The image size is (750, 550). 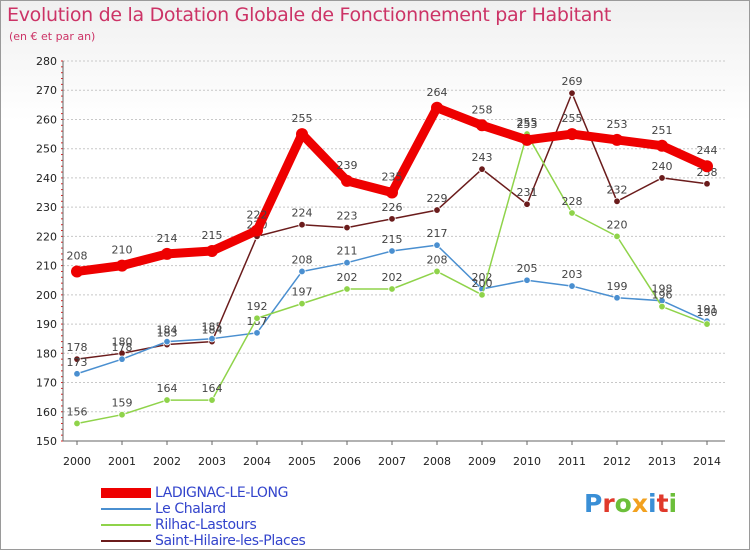 What do you see at coordinates (46, 149) in the screenshot?
I see `y-tick-label: 250` at bounding box center [46, 149].